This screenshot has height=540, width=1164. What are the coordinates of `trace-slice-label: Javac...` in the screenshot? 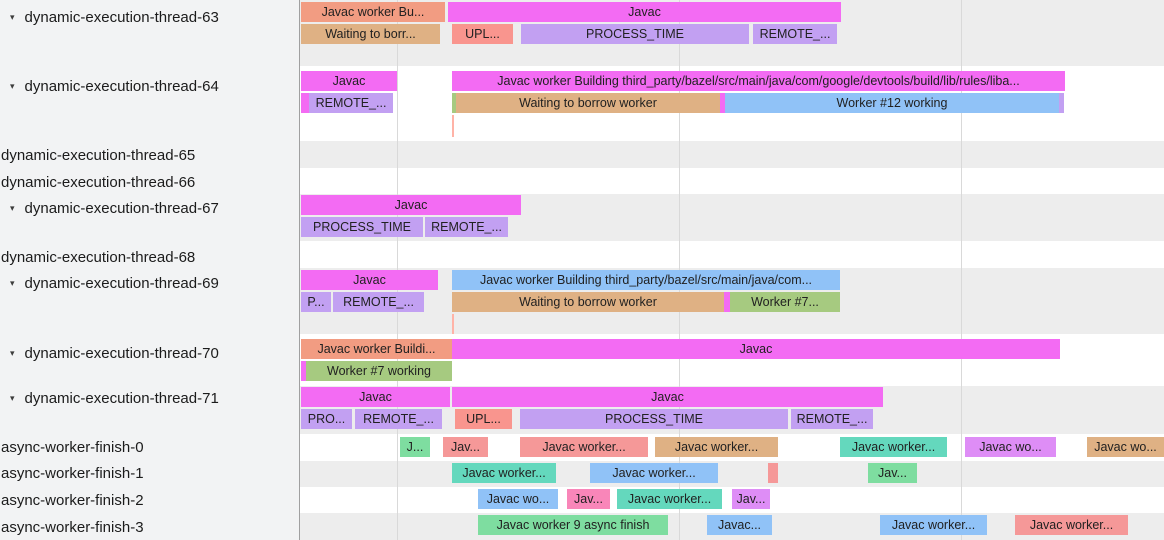 It's located at (739, 525).